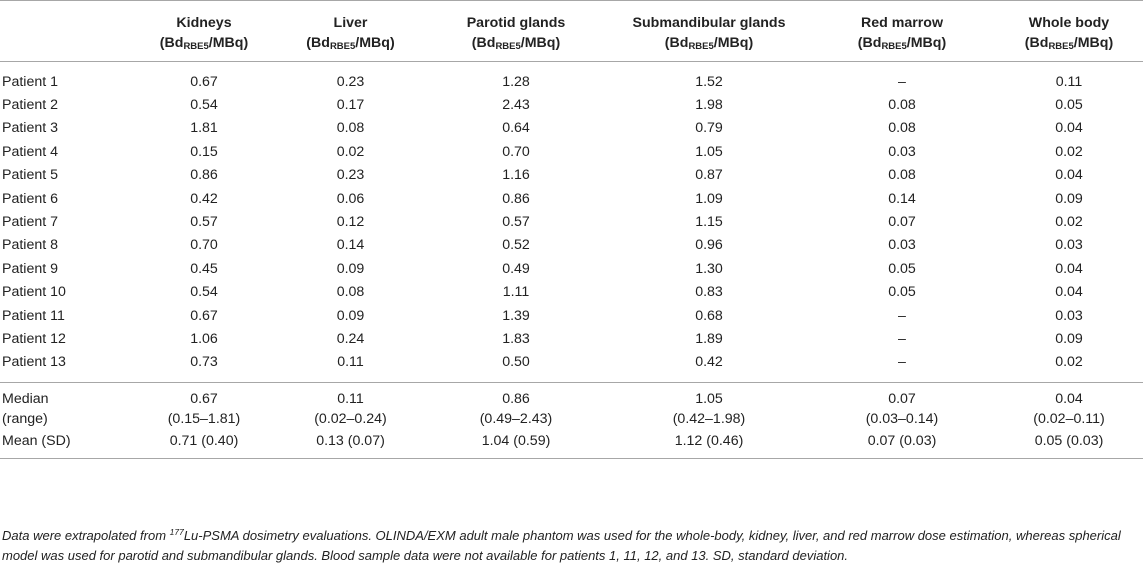 The height and width of the screenshot is (568, 1143). Describe the element at coordinates (1069, 31) in the screenshot. I see `header-whole-body: Whole body (BdRBE5/MBq)` at that location.